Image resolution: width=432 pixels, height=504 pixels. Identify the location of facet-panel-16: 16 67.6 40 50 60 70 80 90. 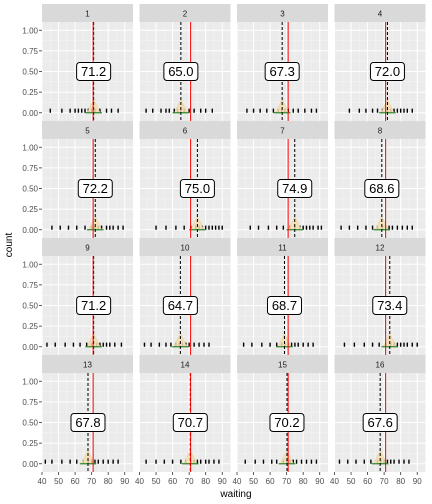
(378, 420).